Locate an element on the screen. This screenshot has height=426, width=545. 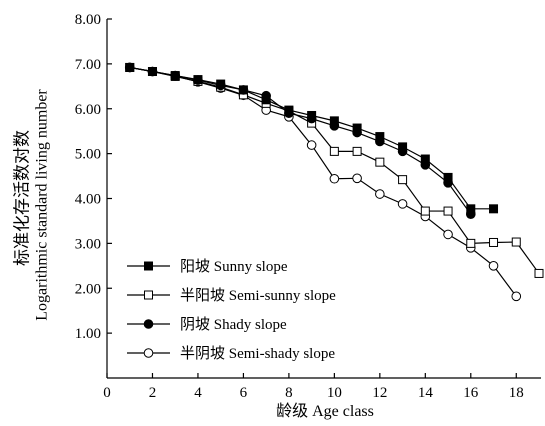
x-tick-label: 12 is located at coordinates (379, 393).